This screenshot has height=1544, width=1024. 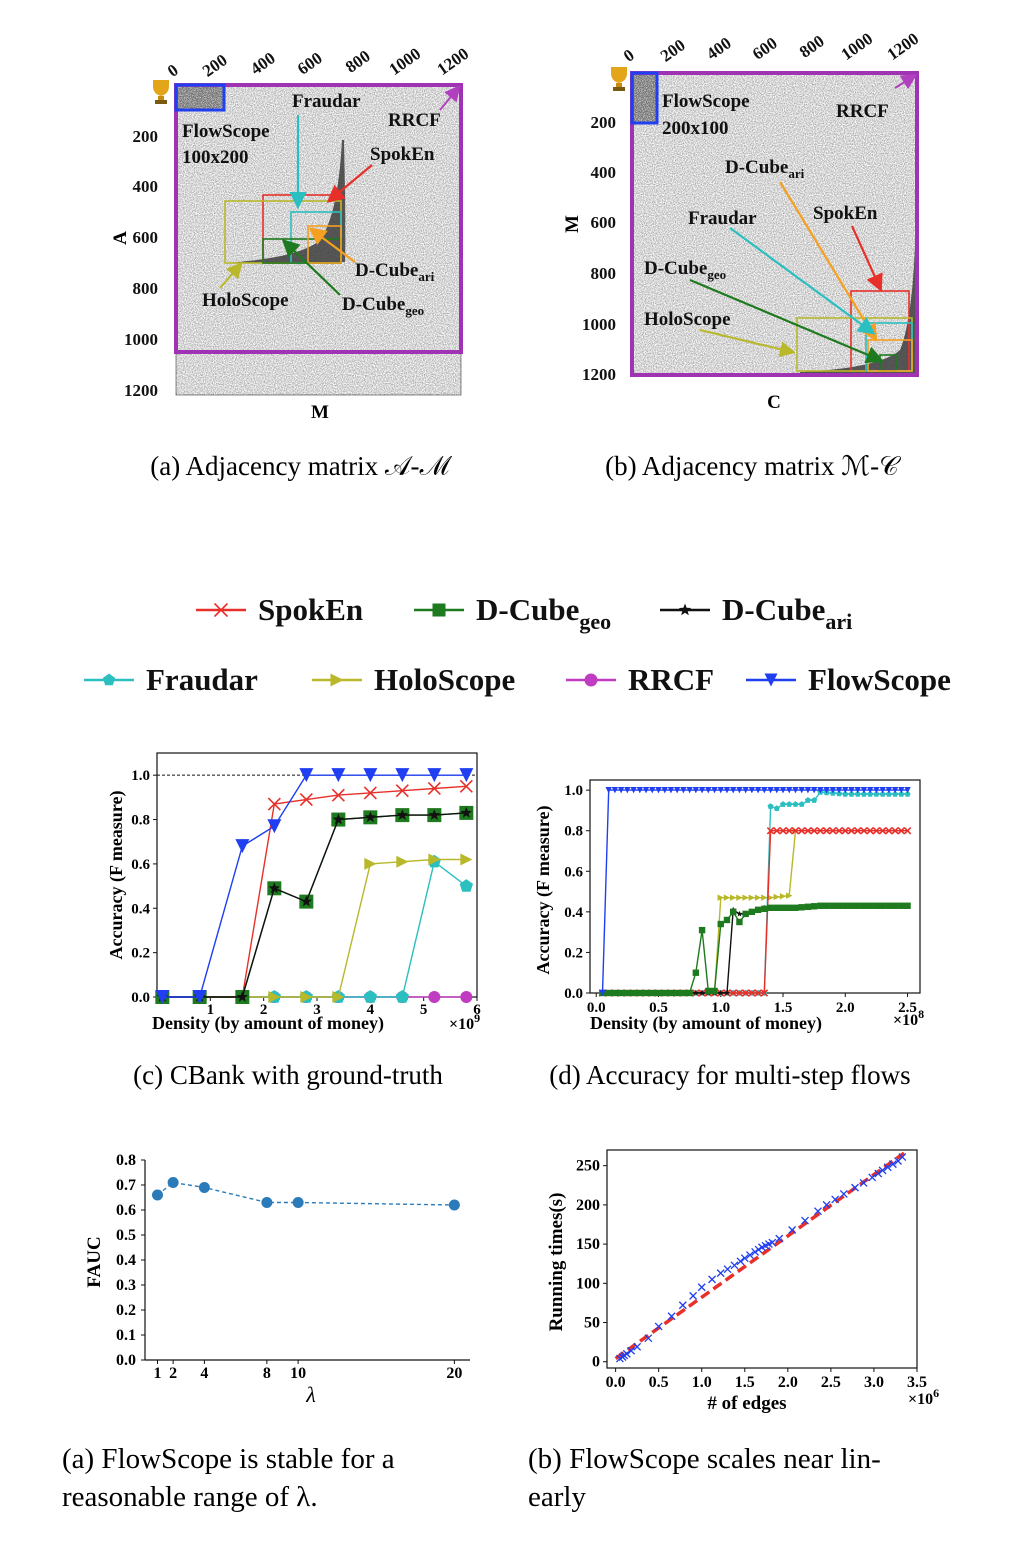 I want to click on caption-f-line1: (b) FlowScope scales near lin-, so click(x=704, y=1459).